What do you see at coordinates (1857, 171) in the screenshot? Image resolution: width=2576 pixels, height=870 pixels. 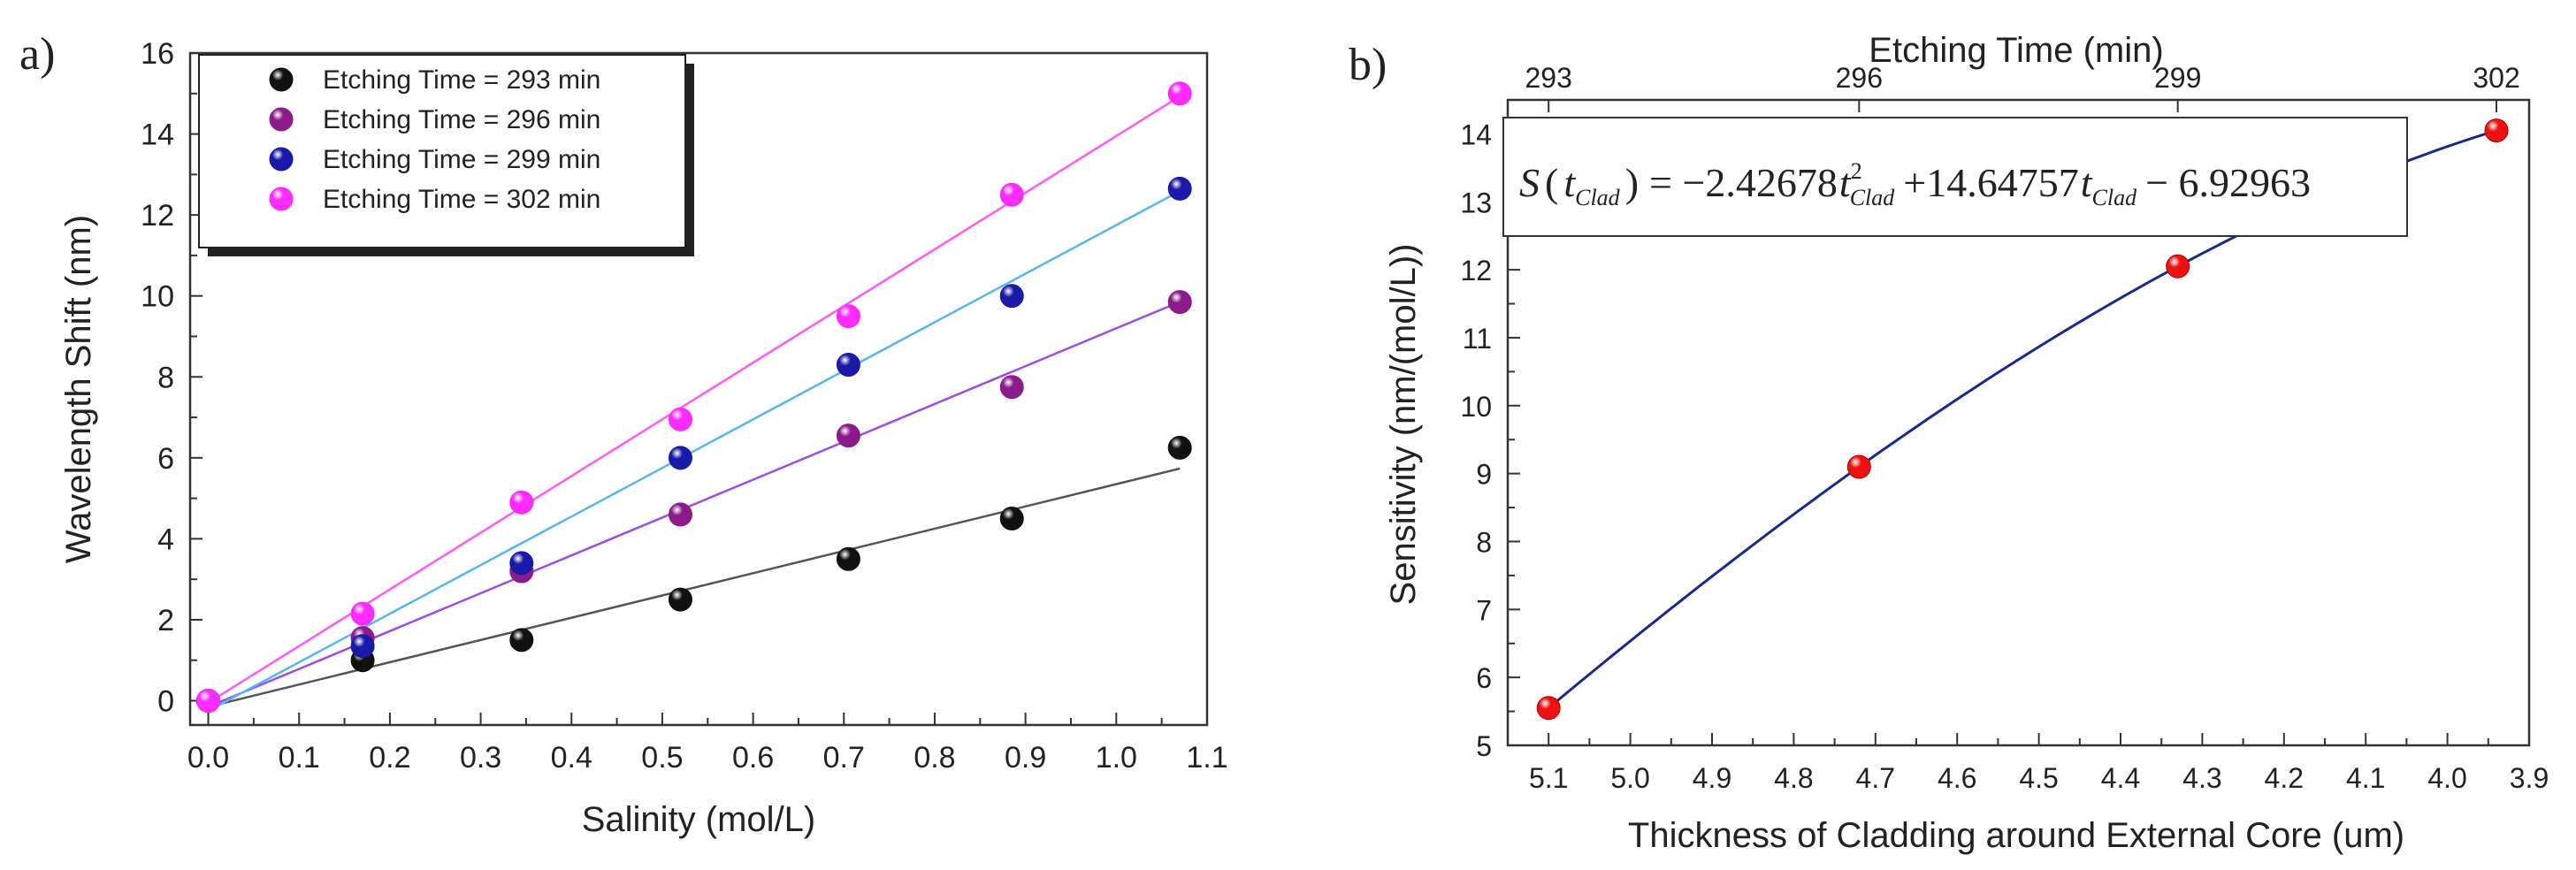 I see `eq-sup: 2` at bounding box center [1857, 171].